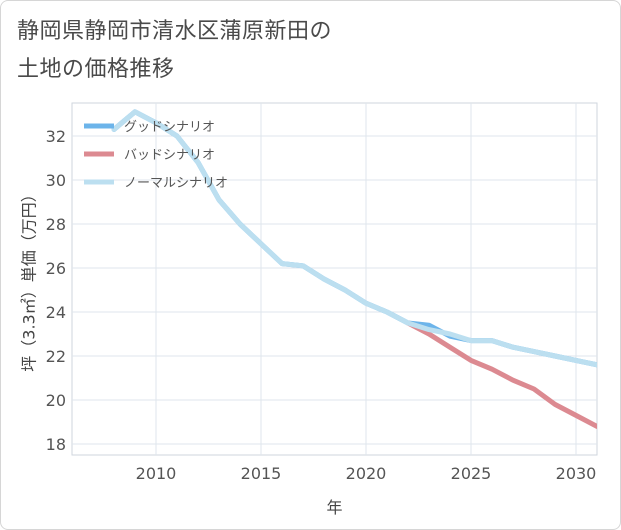 The width and height of the screenshot is (621, 530). What do you see at coordinates (29, 278) in the screenshot?
I see `y-axis-title: 坪（3.3㎡）単価（万円）` at bounding box center [29, 278].